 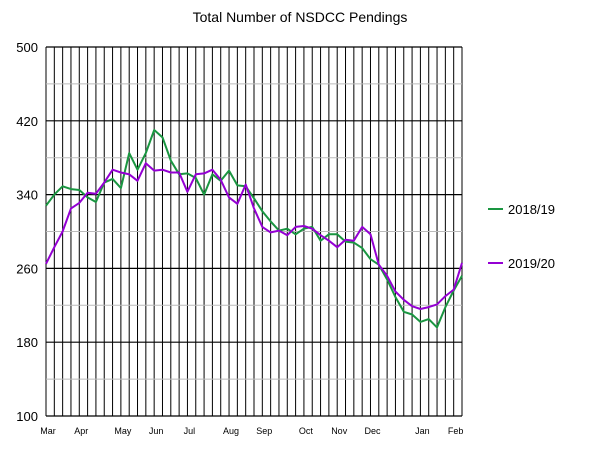 What do you see at coordinates (156, 431) in the screenshot?
I see `x-tick-label: Jun` at bounding box center [156, 431].